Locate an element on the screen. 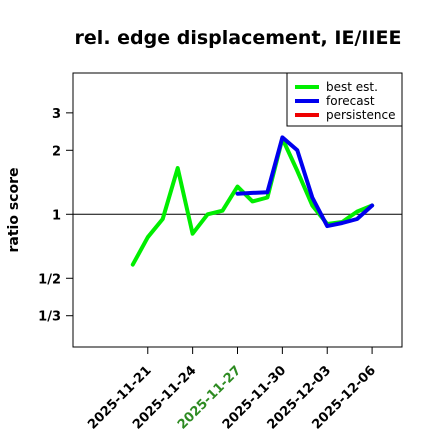 Image resolution: width=440 pixels, height=440 pixels. y-tick-label: 2 is located at coordinates (56, 151).